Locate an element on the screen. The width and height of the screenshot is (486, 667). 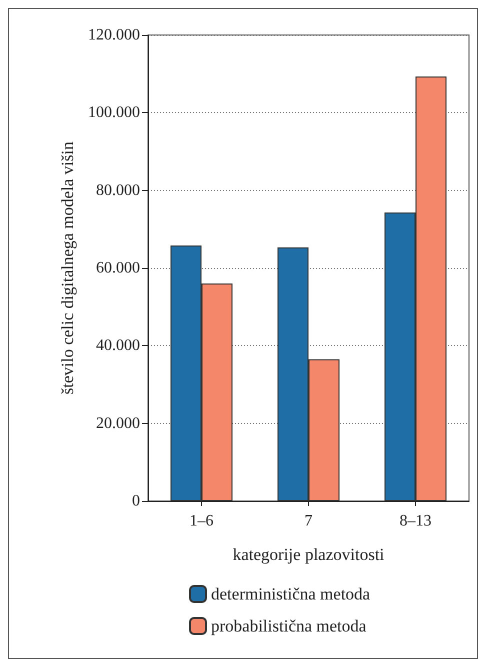
legend-label: deterministična metoda is located at coordinates (291, 594).